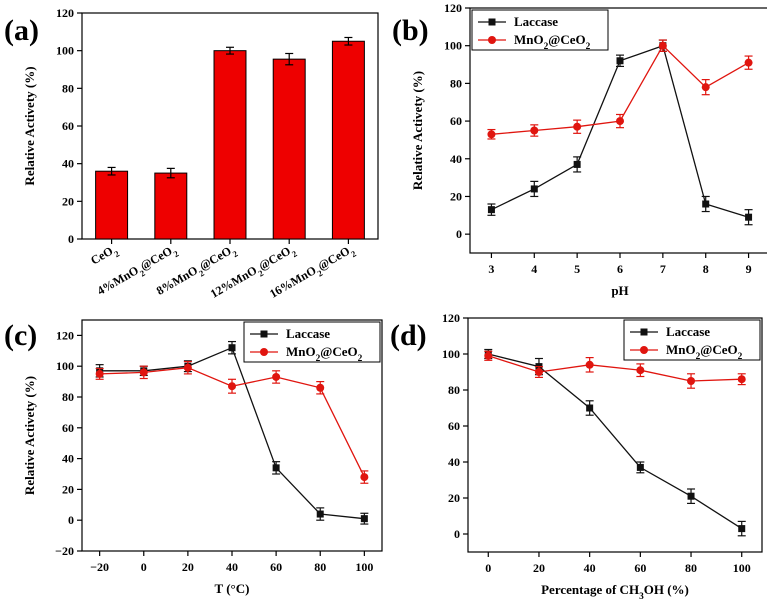  Describe the element at coordinates (21, 30) in the screenshot. I see `panel-label-a: (a)` at that location.